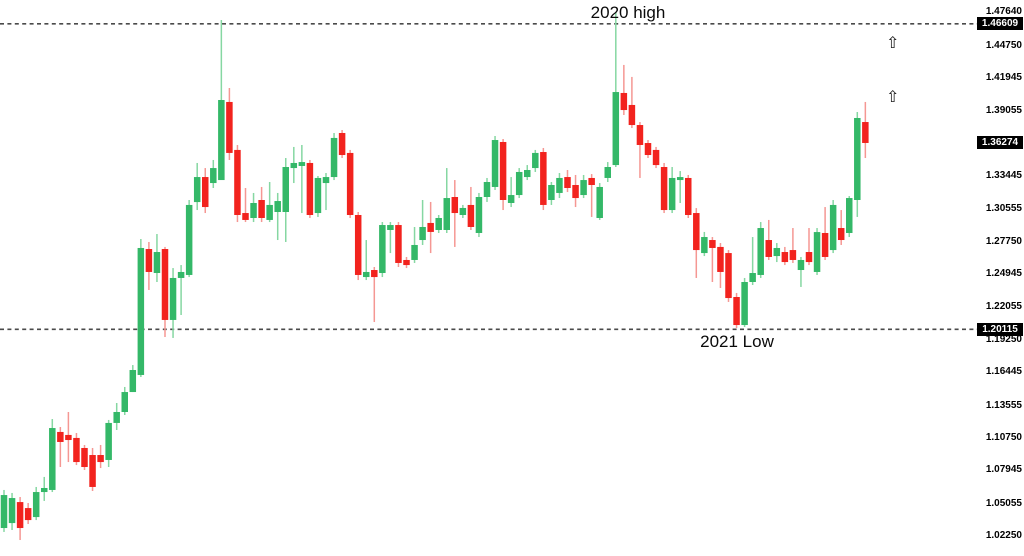  I want to click on price-label-last: 1.36274, so click(1000, 143).